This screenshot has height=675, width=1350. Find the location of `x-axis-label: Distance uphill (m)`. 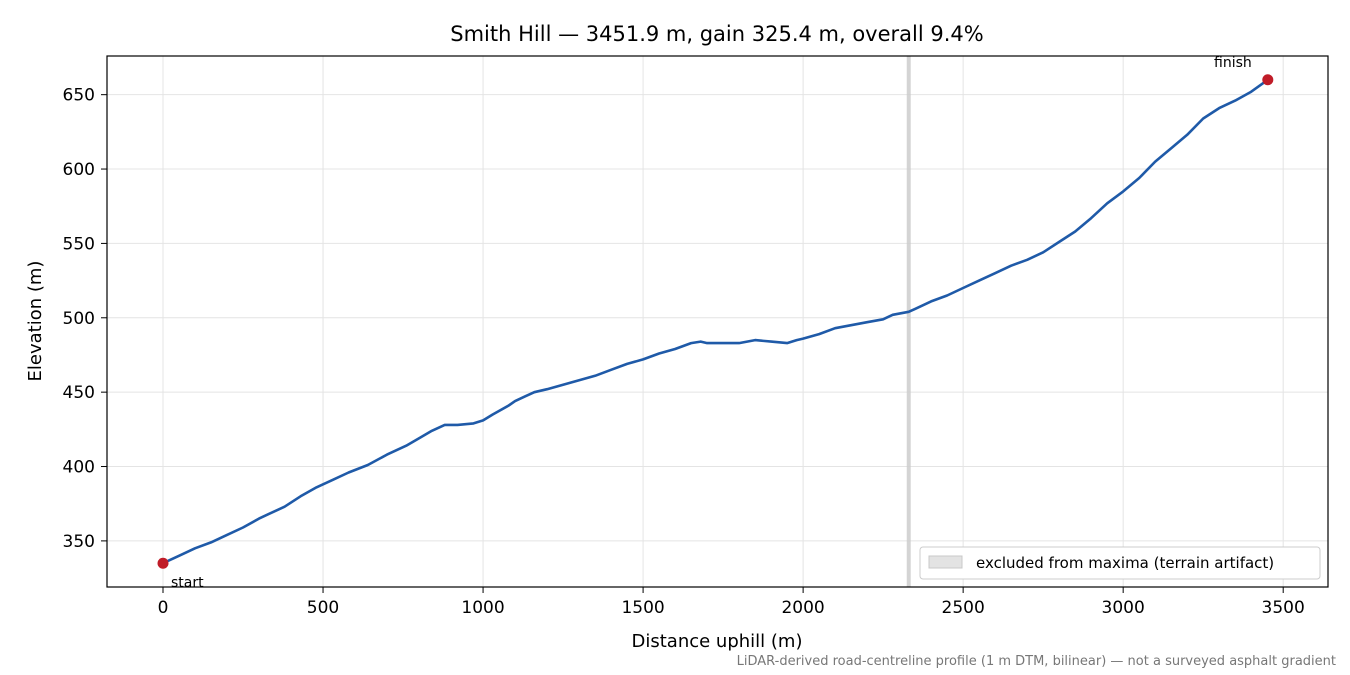

x-axis-label: Distance uphill (m) is located at coordinates (717, 641).